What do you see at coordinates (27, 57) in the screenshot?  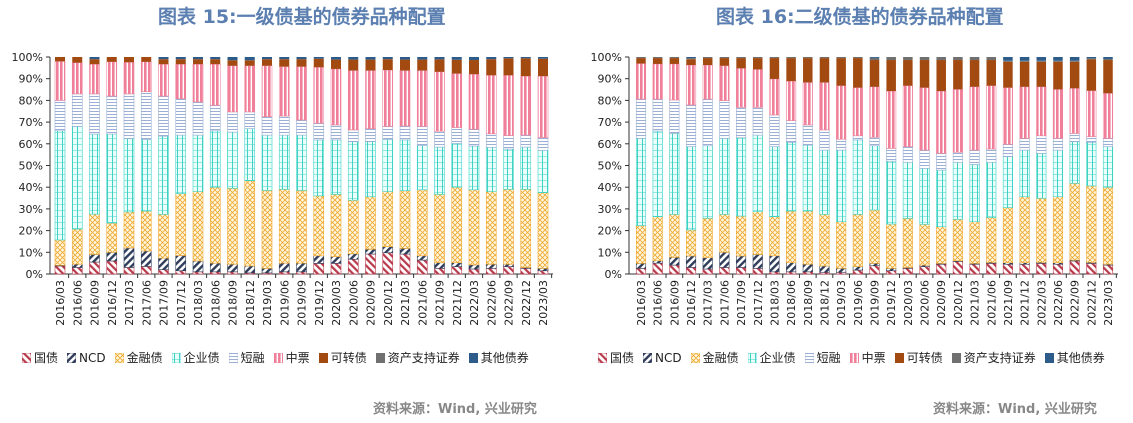 I see `y-tick-label: 100%` at bounding box center [27, 57].